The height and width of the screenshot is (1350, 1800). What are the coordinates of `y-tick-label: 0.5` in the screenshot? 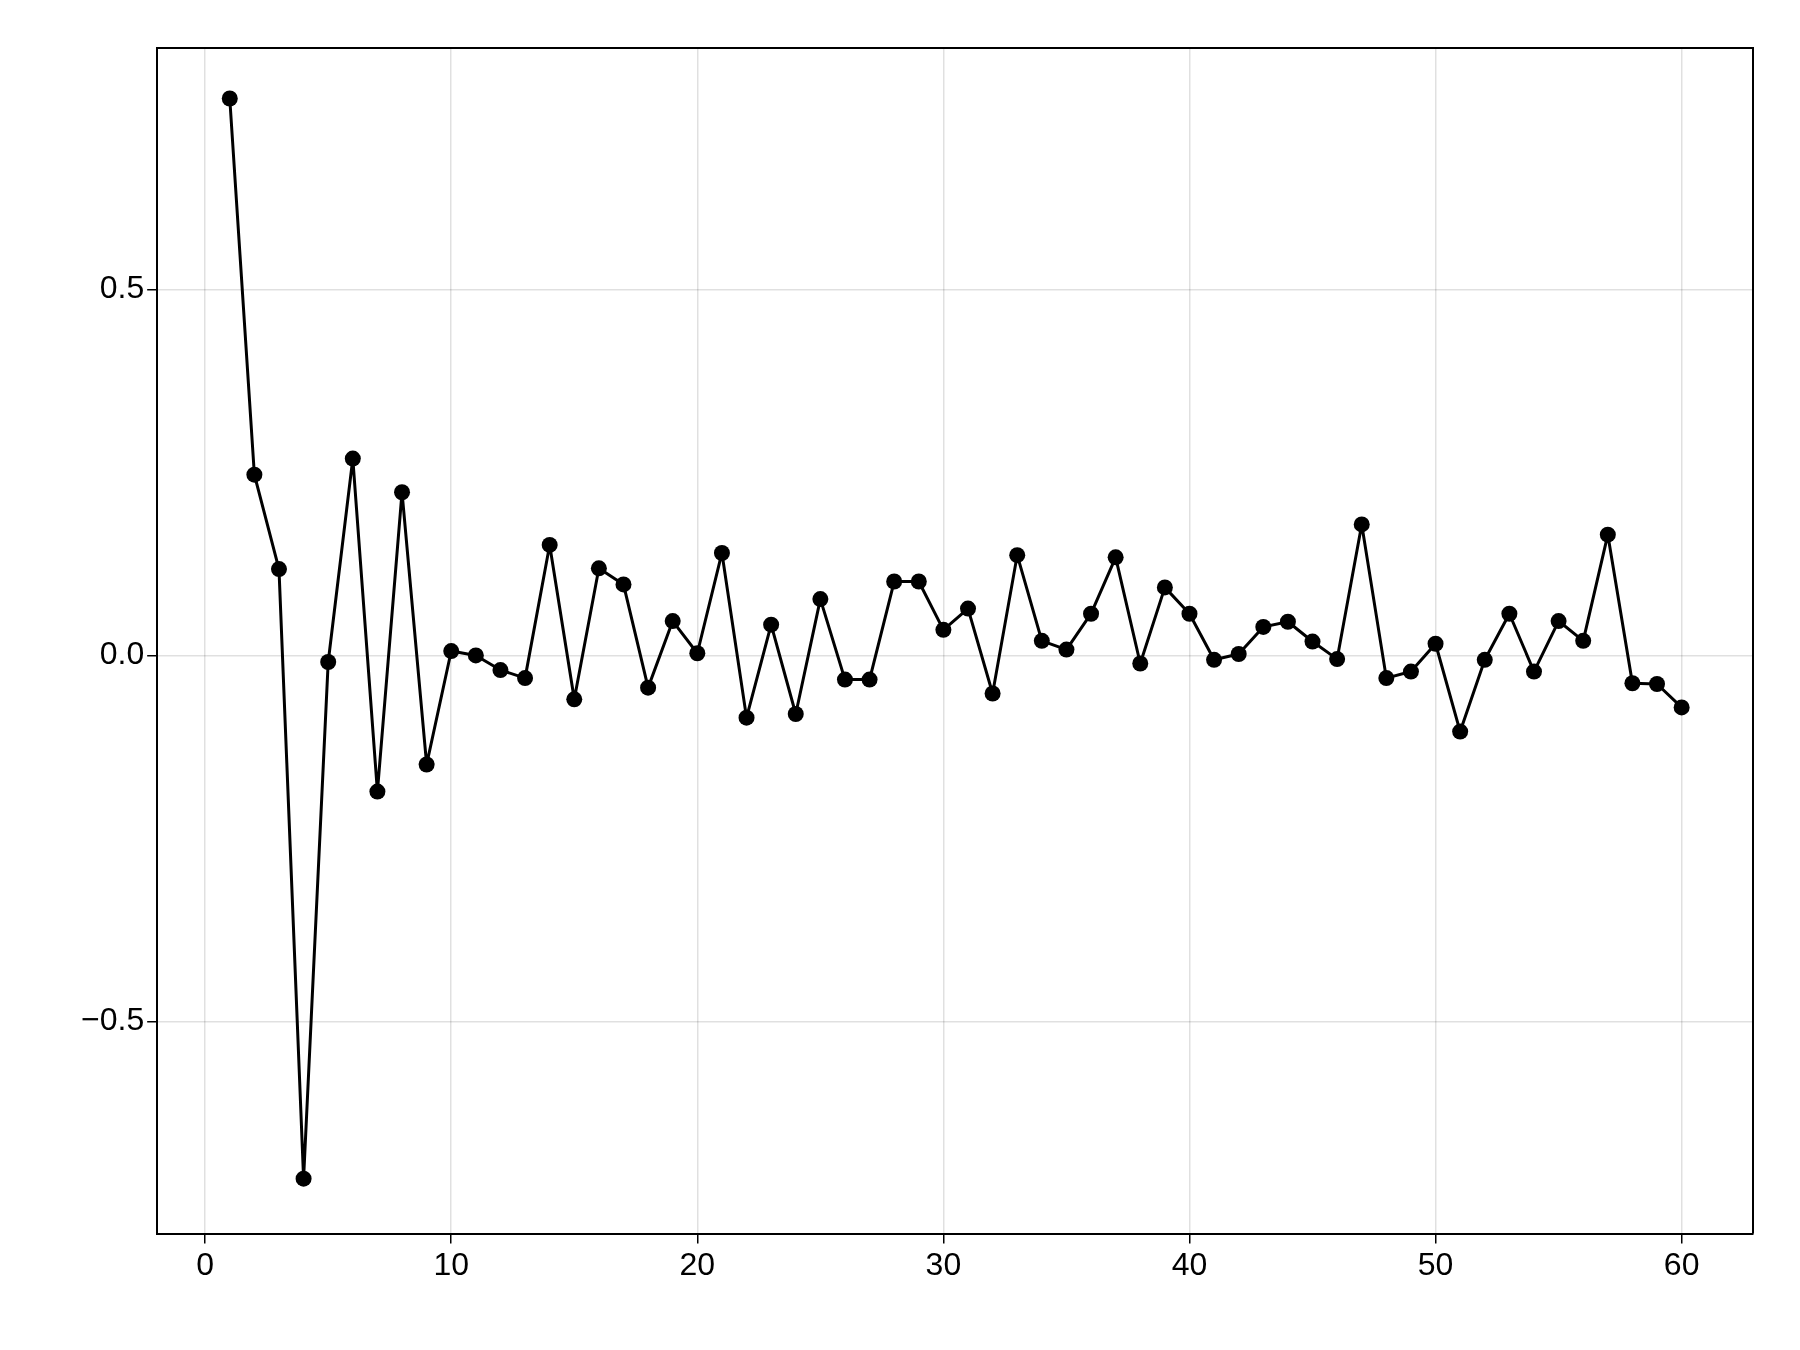 It's located at (122, 287).